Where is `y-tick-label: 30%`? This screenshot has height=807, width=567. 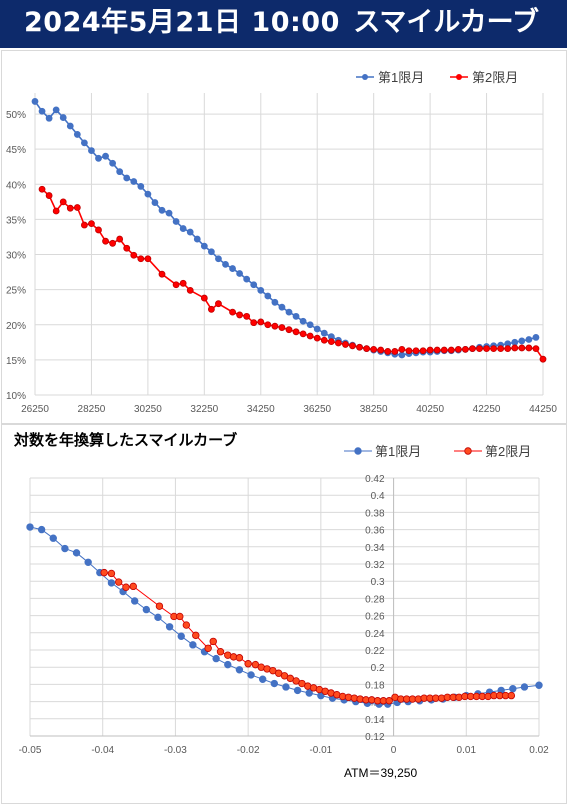 y-tick-label: 30% is located at coordinates (16, 256).